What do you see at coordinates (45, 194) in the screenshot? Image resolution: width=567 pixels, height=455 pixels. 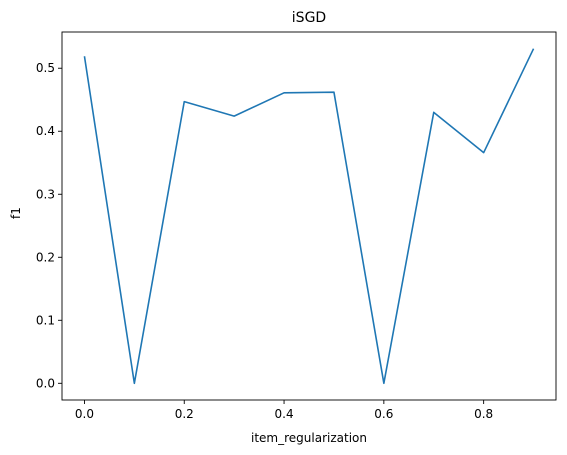 I see `y-tick-label: 0.3` at bounding box center [45, 194].